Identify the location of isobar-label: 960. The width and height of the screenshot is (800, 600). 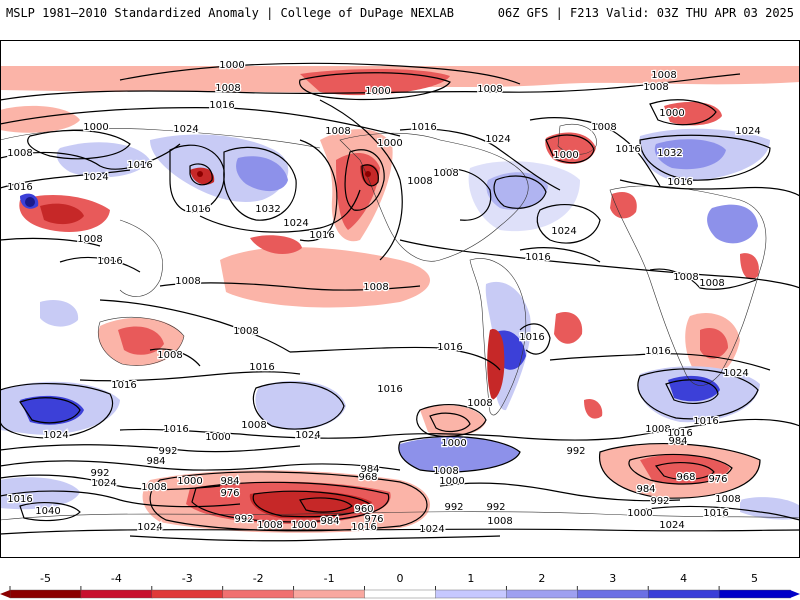
(363, 509).